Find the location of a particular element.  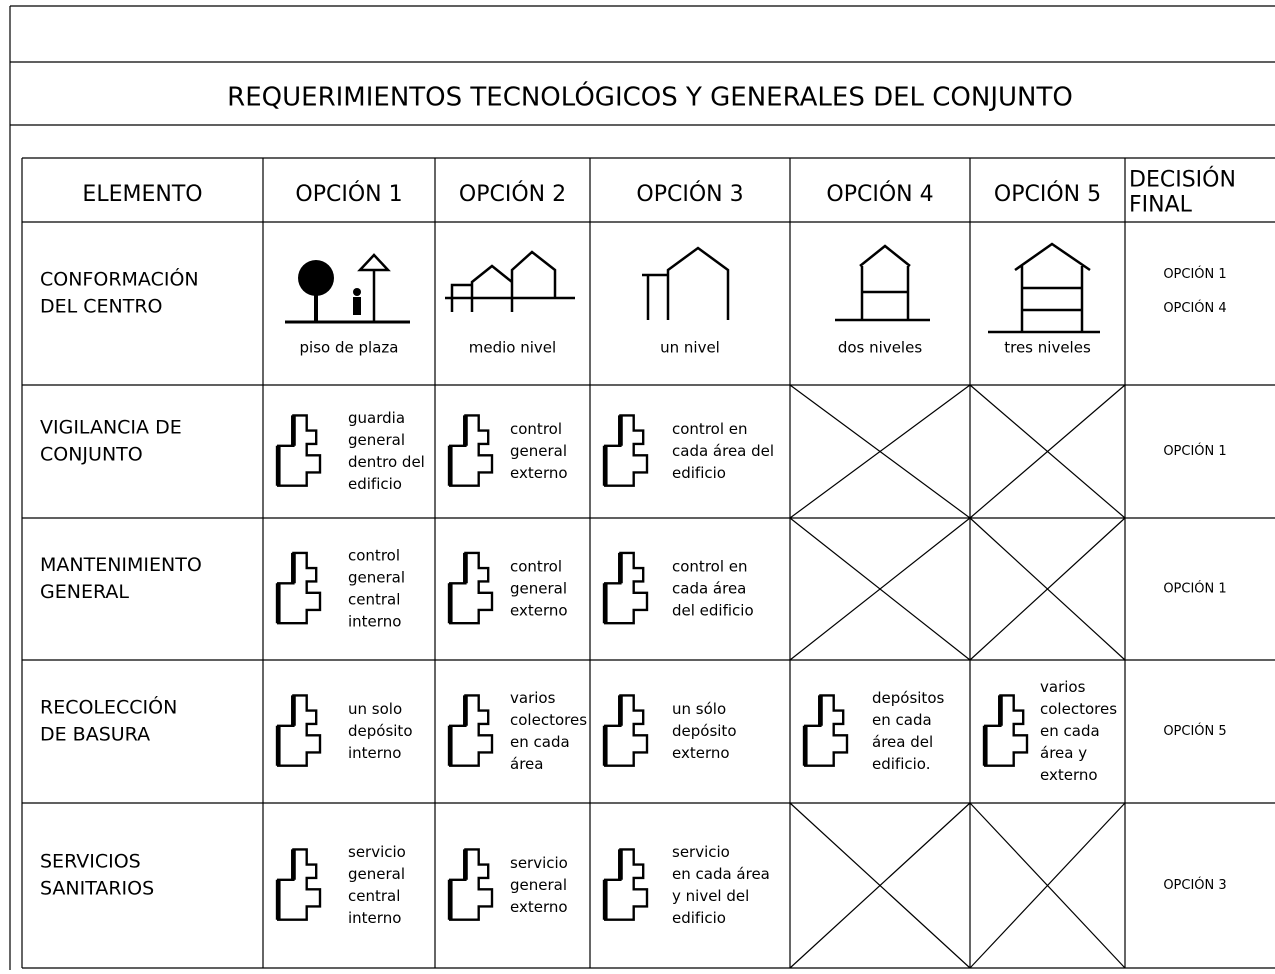

row-label: DE BASURA is located at coordinates (95, 735).